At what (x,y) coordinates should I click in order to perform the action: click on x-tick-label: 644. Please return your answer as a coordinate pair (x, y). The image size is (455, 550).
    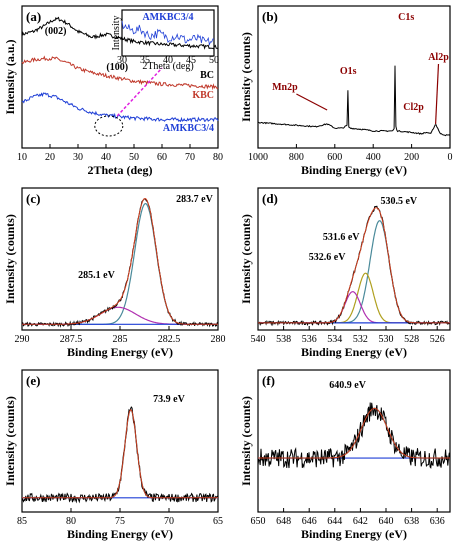
    Looking at the image, I should click on (334, 521).